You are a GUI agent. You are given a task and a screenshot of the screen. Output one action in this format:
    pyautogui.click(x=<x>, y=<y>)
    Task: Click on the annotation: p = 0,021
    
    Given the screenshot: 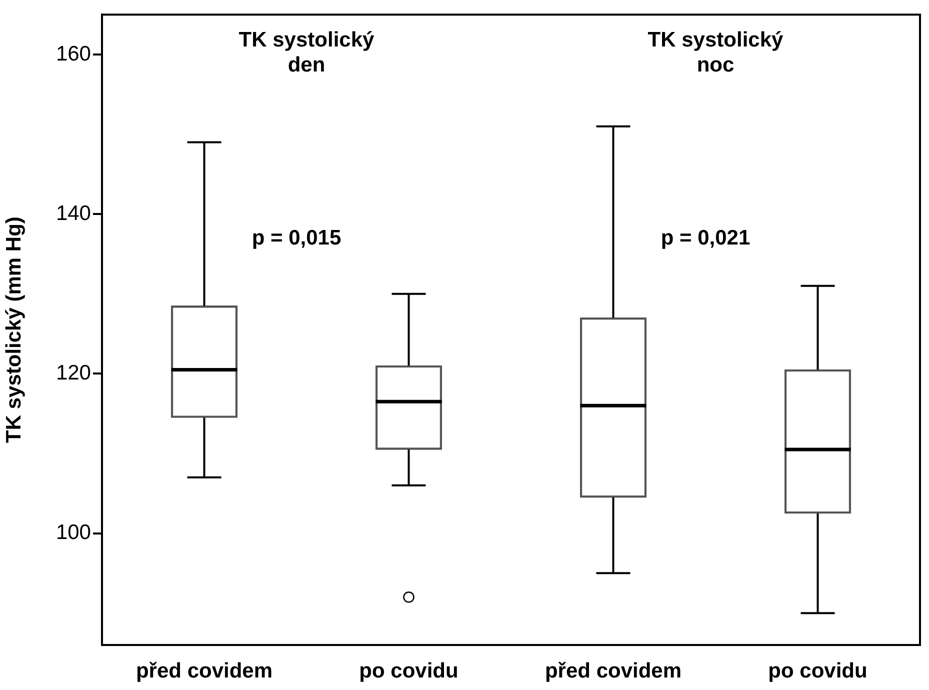 What is the action you would take?
    pyautogui.click(x=705, y=238)
    